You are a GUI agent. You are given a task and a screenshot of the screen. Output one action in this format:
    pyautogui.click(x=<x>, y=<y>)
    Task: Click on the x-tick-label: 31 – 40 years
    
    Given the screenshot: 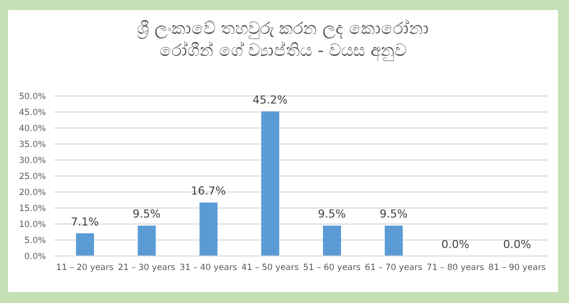 What is the action you would take?
    pyautogui.click(x=209, y=268)
    